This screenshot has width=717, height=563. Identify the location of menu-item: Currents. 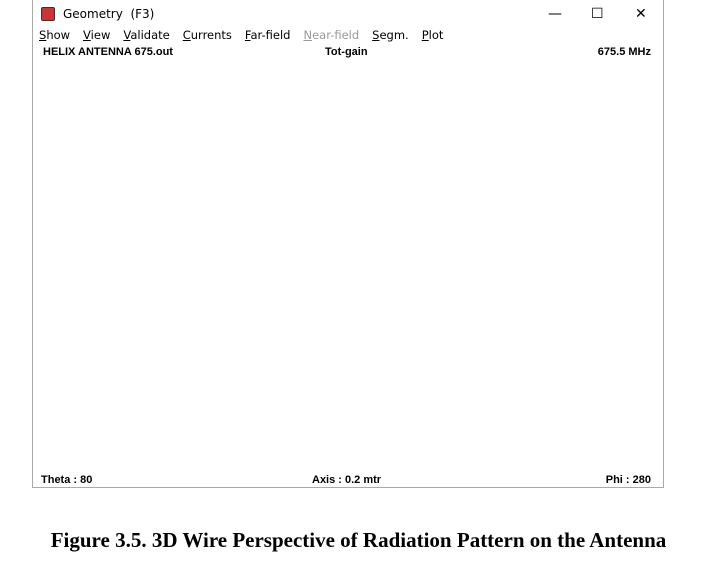
(207, 35).